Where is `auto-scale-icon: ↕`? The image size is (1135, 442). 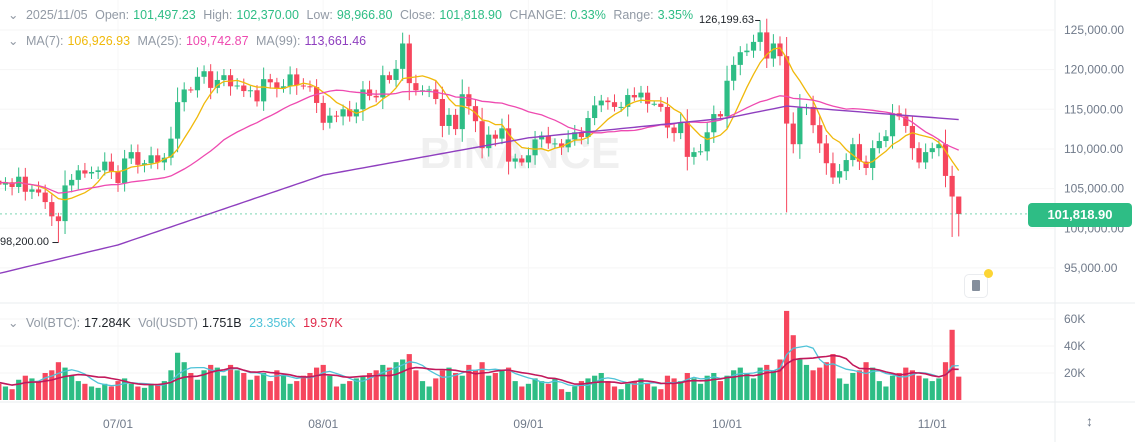 auto-scale-icon: ↕ is located at coordinates (1089, 421).